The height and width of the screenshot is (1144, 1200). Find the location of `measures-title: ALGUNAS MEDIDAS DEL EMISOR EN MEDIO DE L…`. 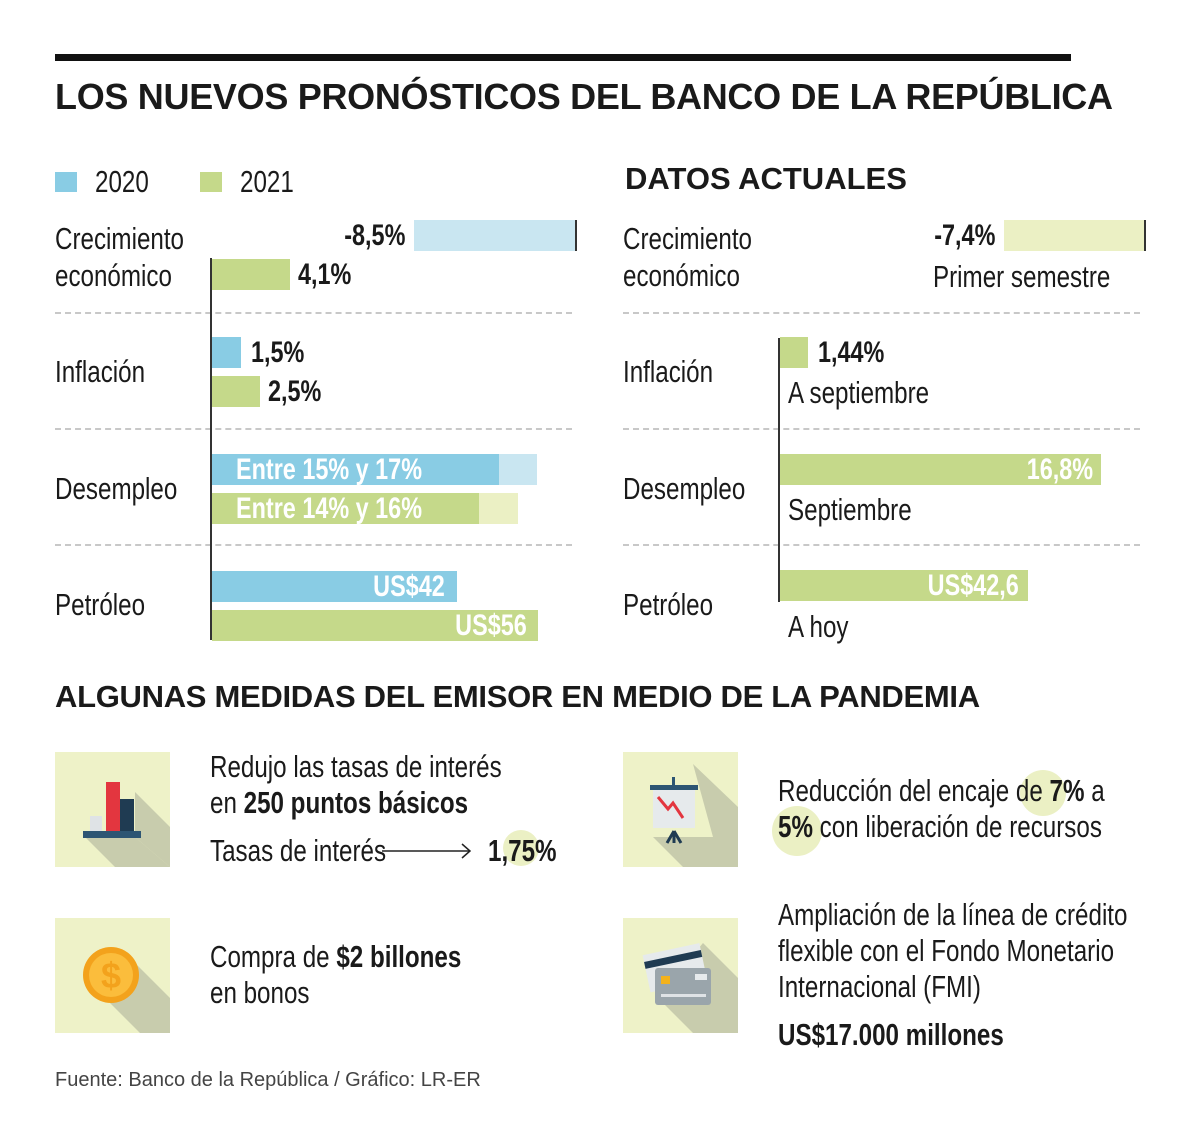

measures-title: ALGUNAS MEDIDAS DEL EMISOR EN MEDIO DE L… is located at coordinates (517, 696).